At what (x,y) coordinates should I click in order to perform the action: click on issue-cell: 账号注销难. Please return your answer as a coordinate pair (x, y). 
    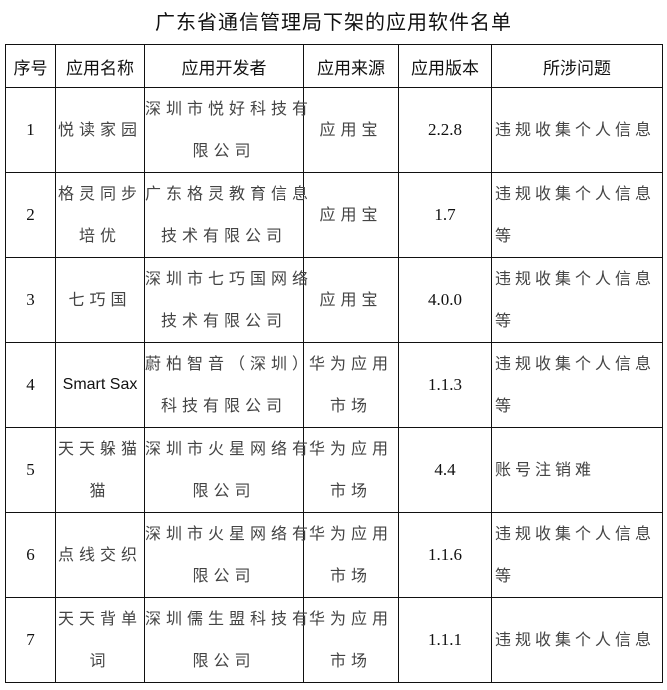
    Looking at the image, I should click on (577, 470).